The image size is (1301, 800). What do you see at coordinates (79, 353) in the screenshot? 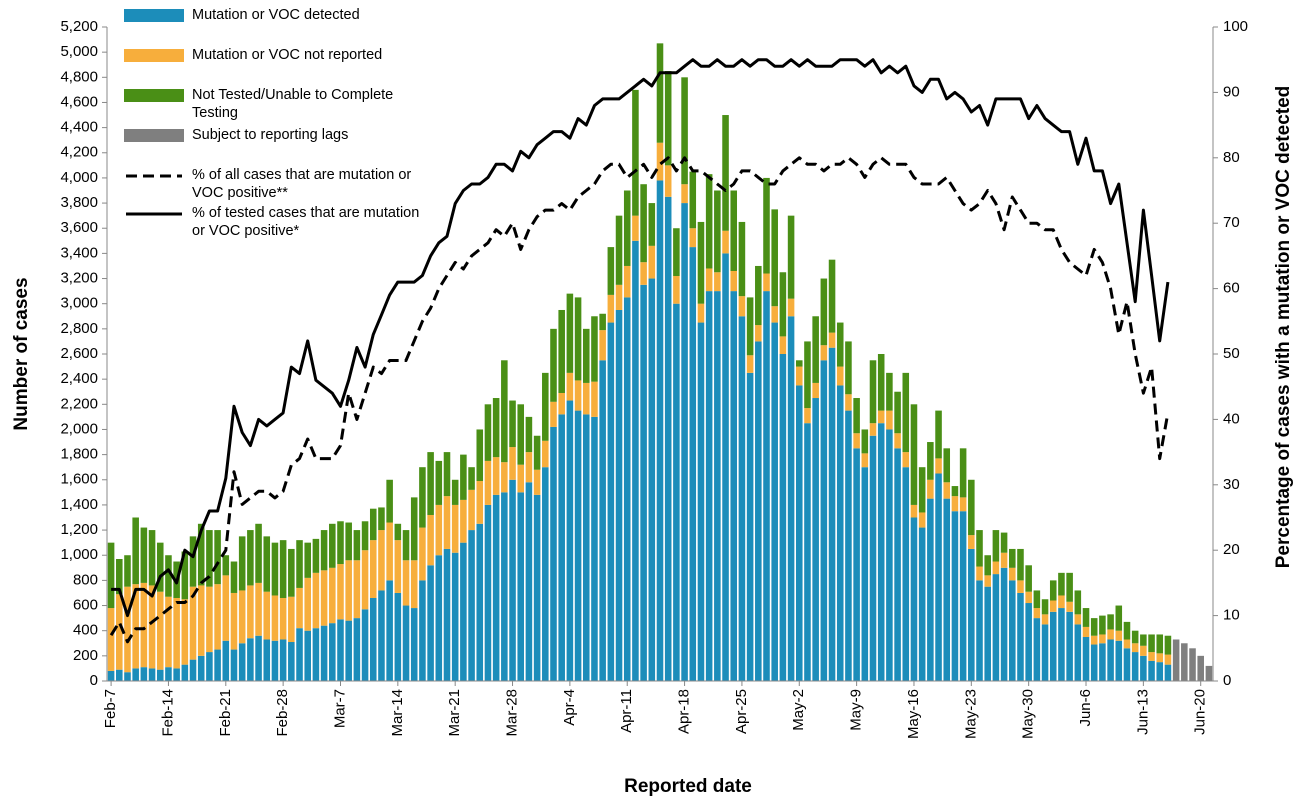
I see `y-tick-label: 2,600` at bounding box center [79, 353].